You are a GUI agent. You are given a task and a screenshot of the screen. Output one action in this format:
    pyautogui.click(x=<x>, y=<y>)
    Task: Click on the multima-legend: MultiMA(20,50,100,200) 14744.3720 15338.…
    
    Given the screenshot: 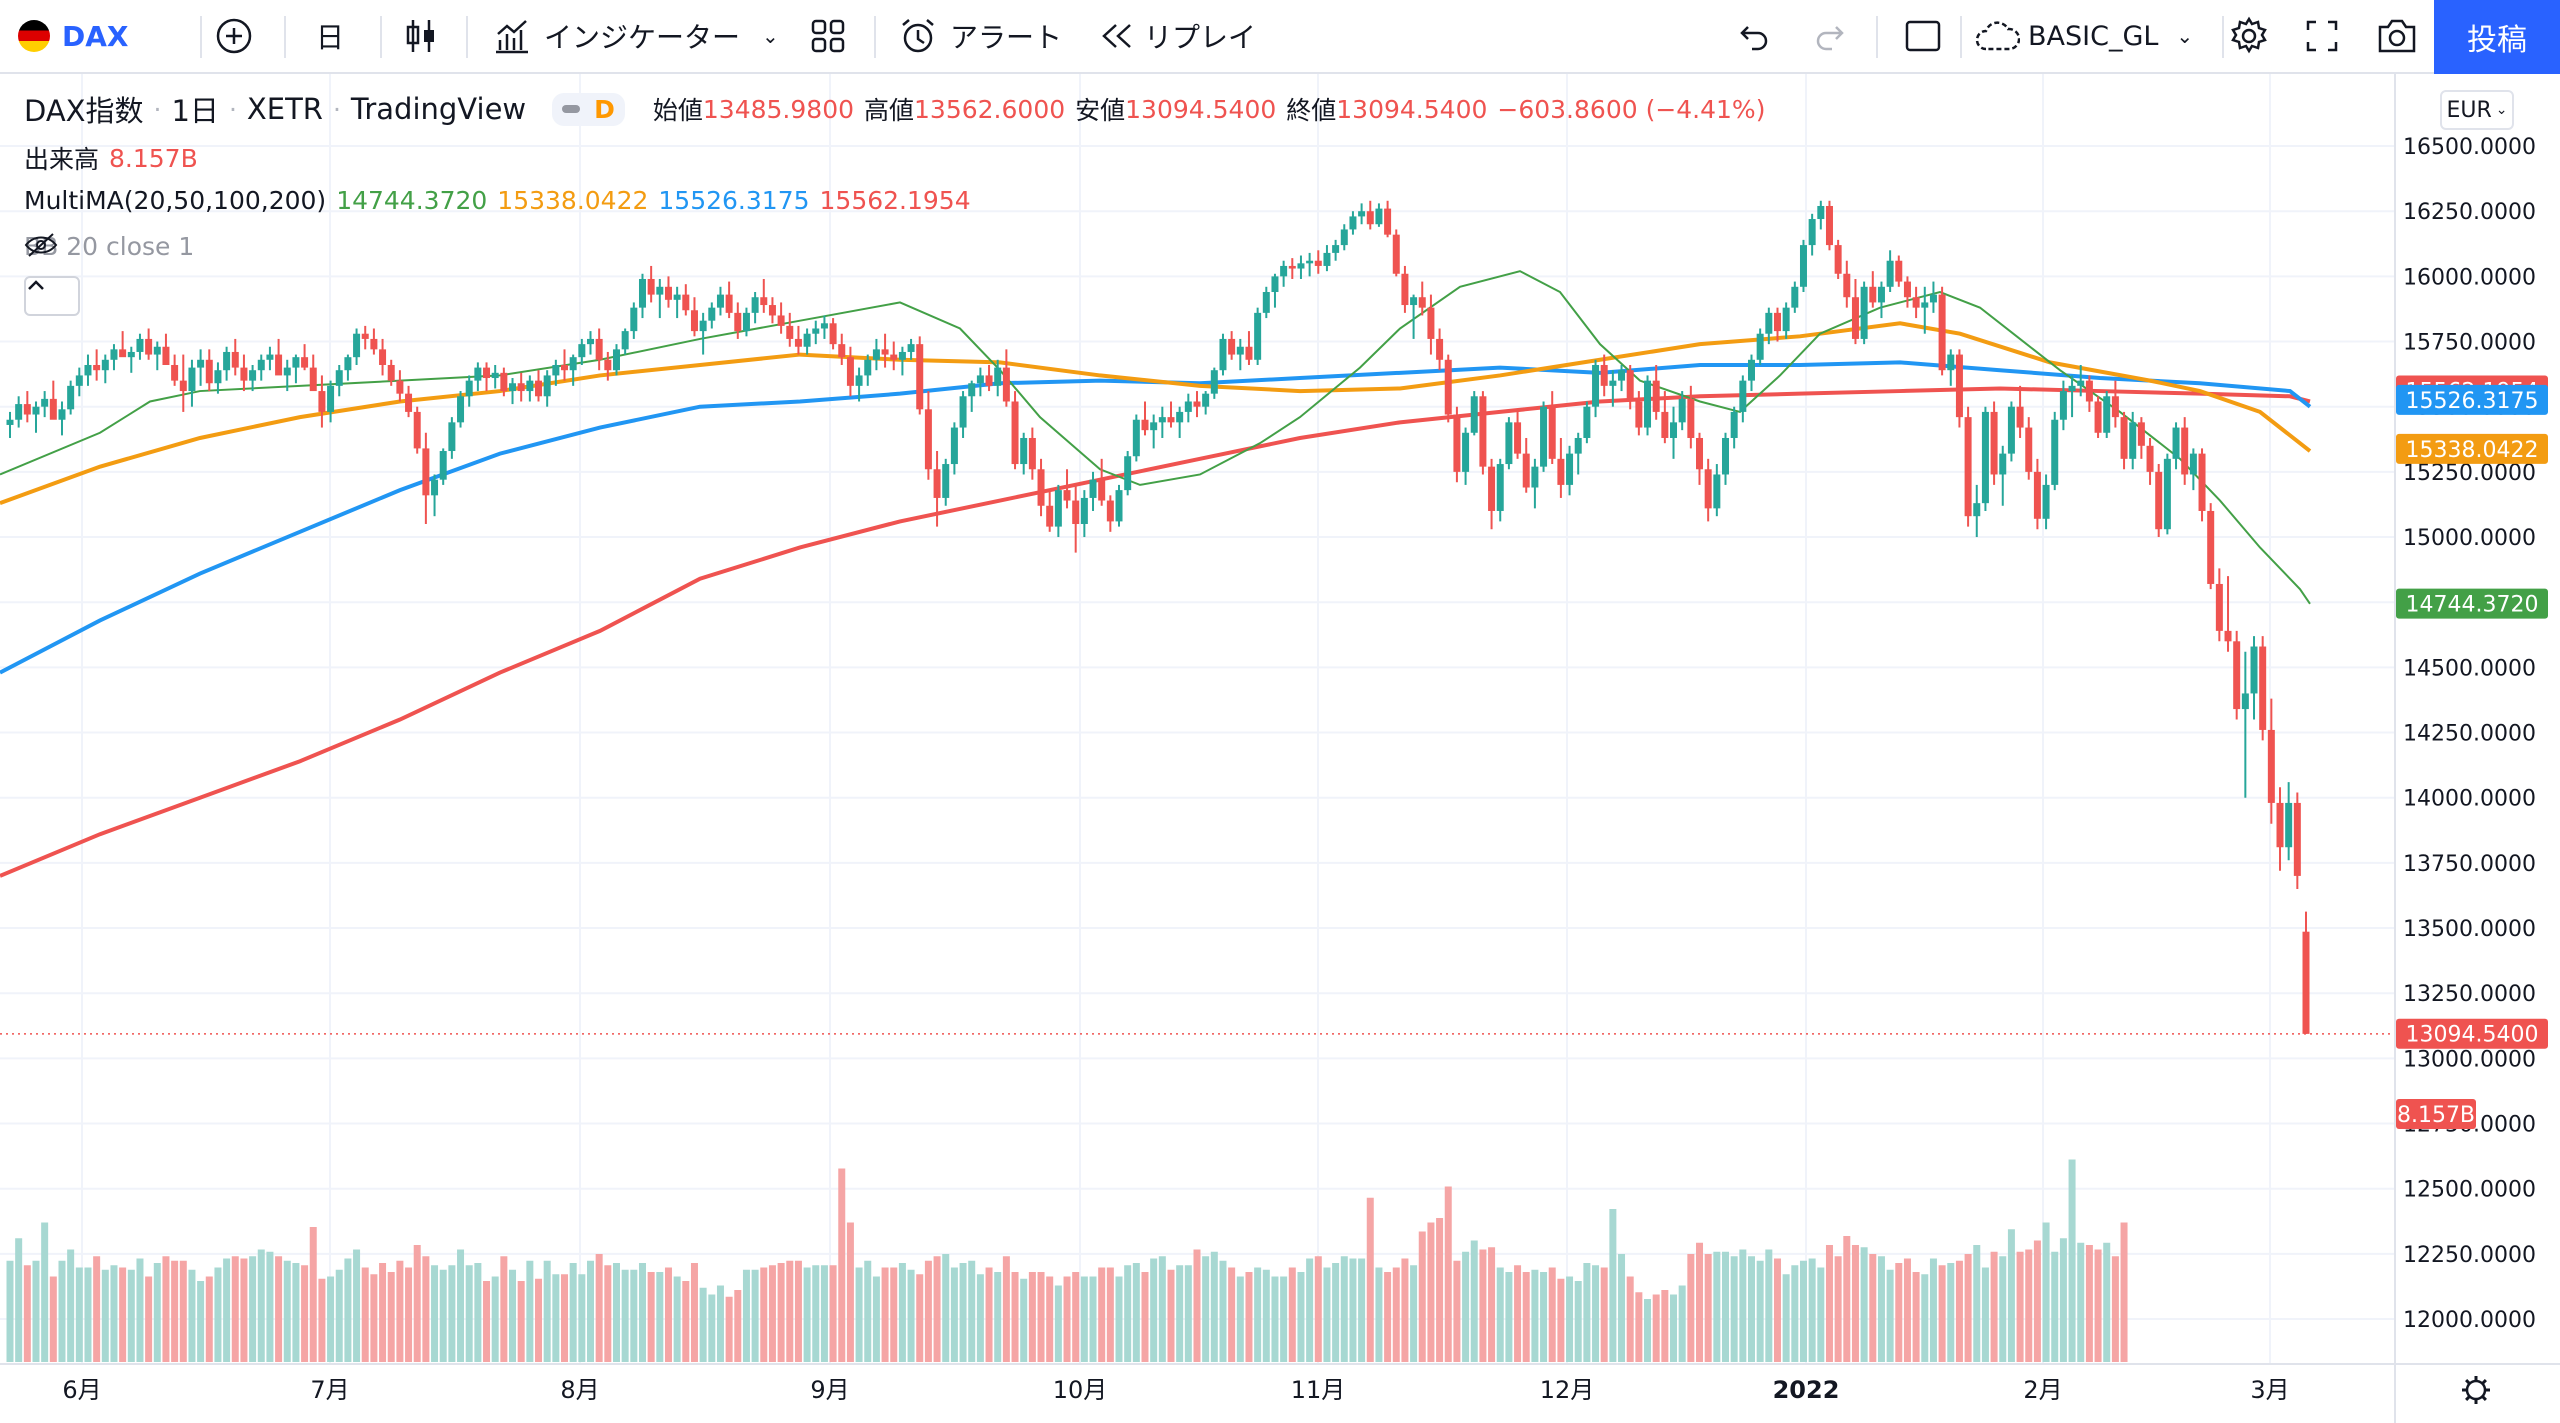 What is the action you would take?
    pyautogui.click(x=502, y=200)
    